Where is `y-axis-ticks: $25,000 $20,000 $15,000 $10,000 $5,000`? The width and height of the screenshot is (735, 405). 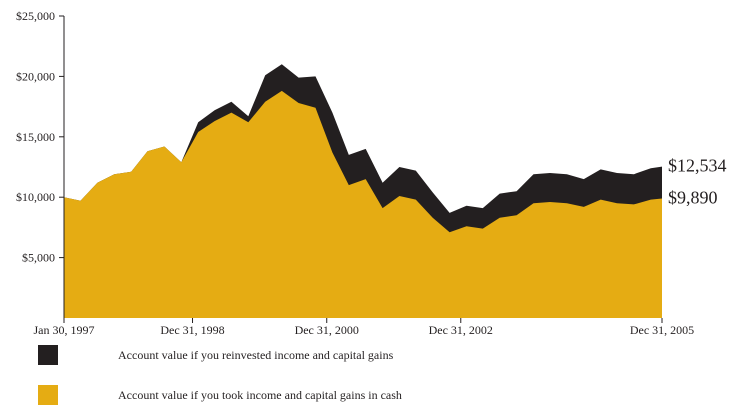 y-axis-ticks: $25,000 $20,000 $15,000 $10,000 $5,000 is located at coordinates (40, 137).